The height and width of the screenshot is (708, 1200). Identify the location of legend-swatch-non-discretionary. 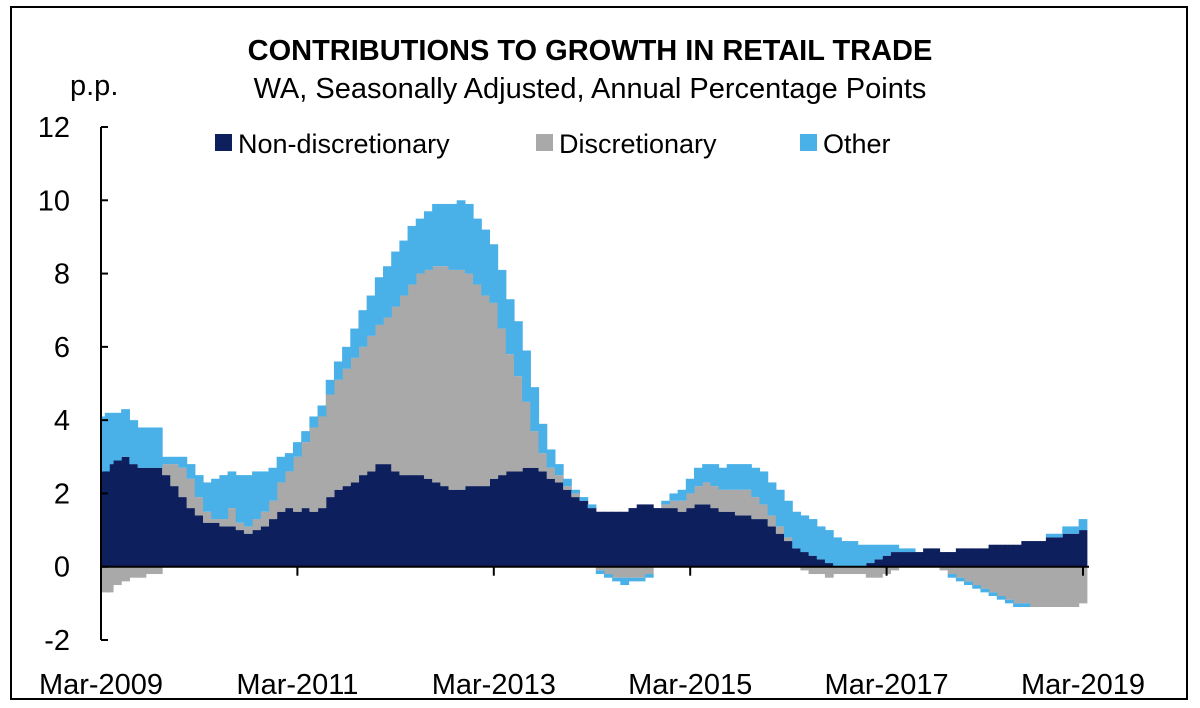
(223, 142).